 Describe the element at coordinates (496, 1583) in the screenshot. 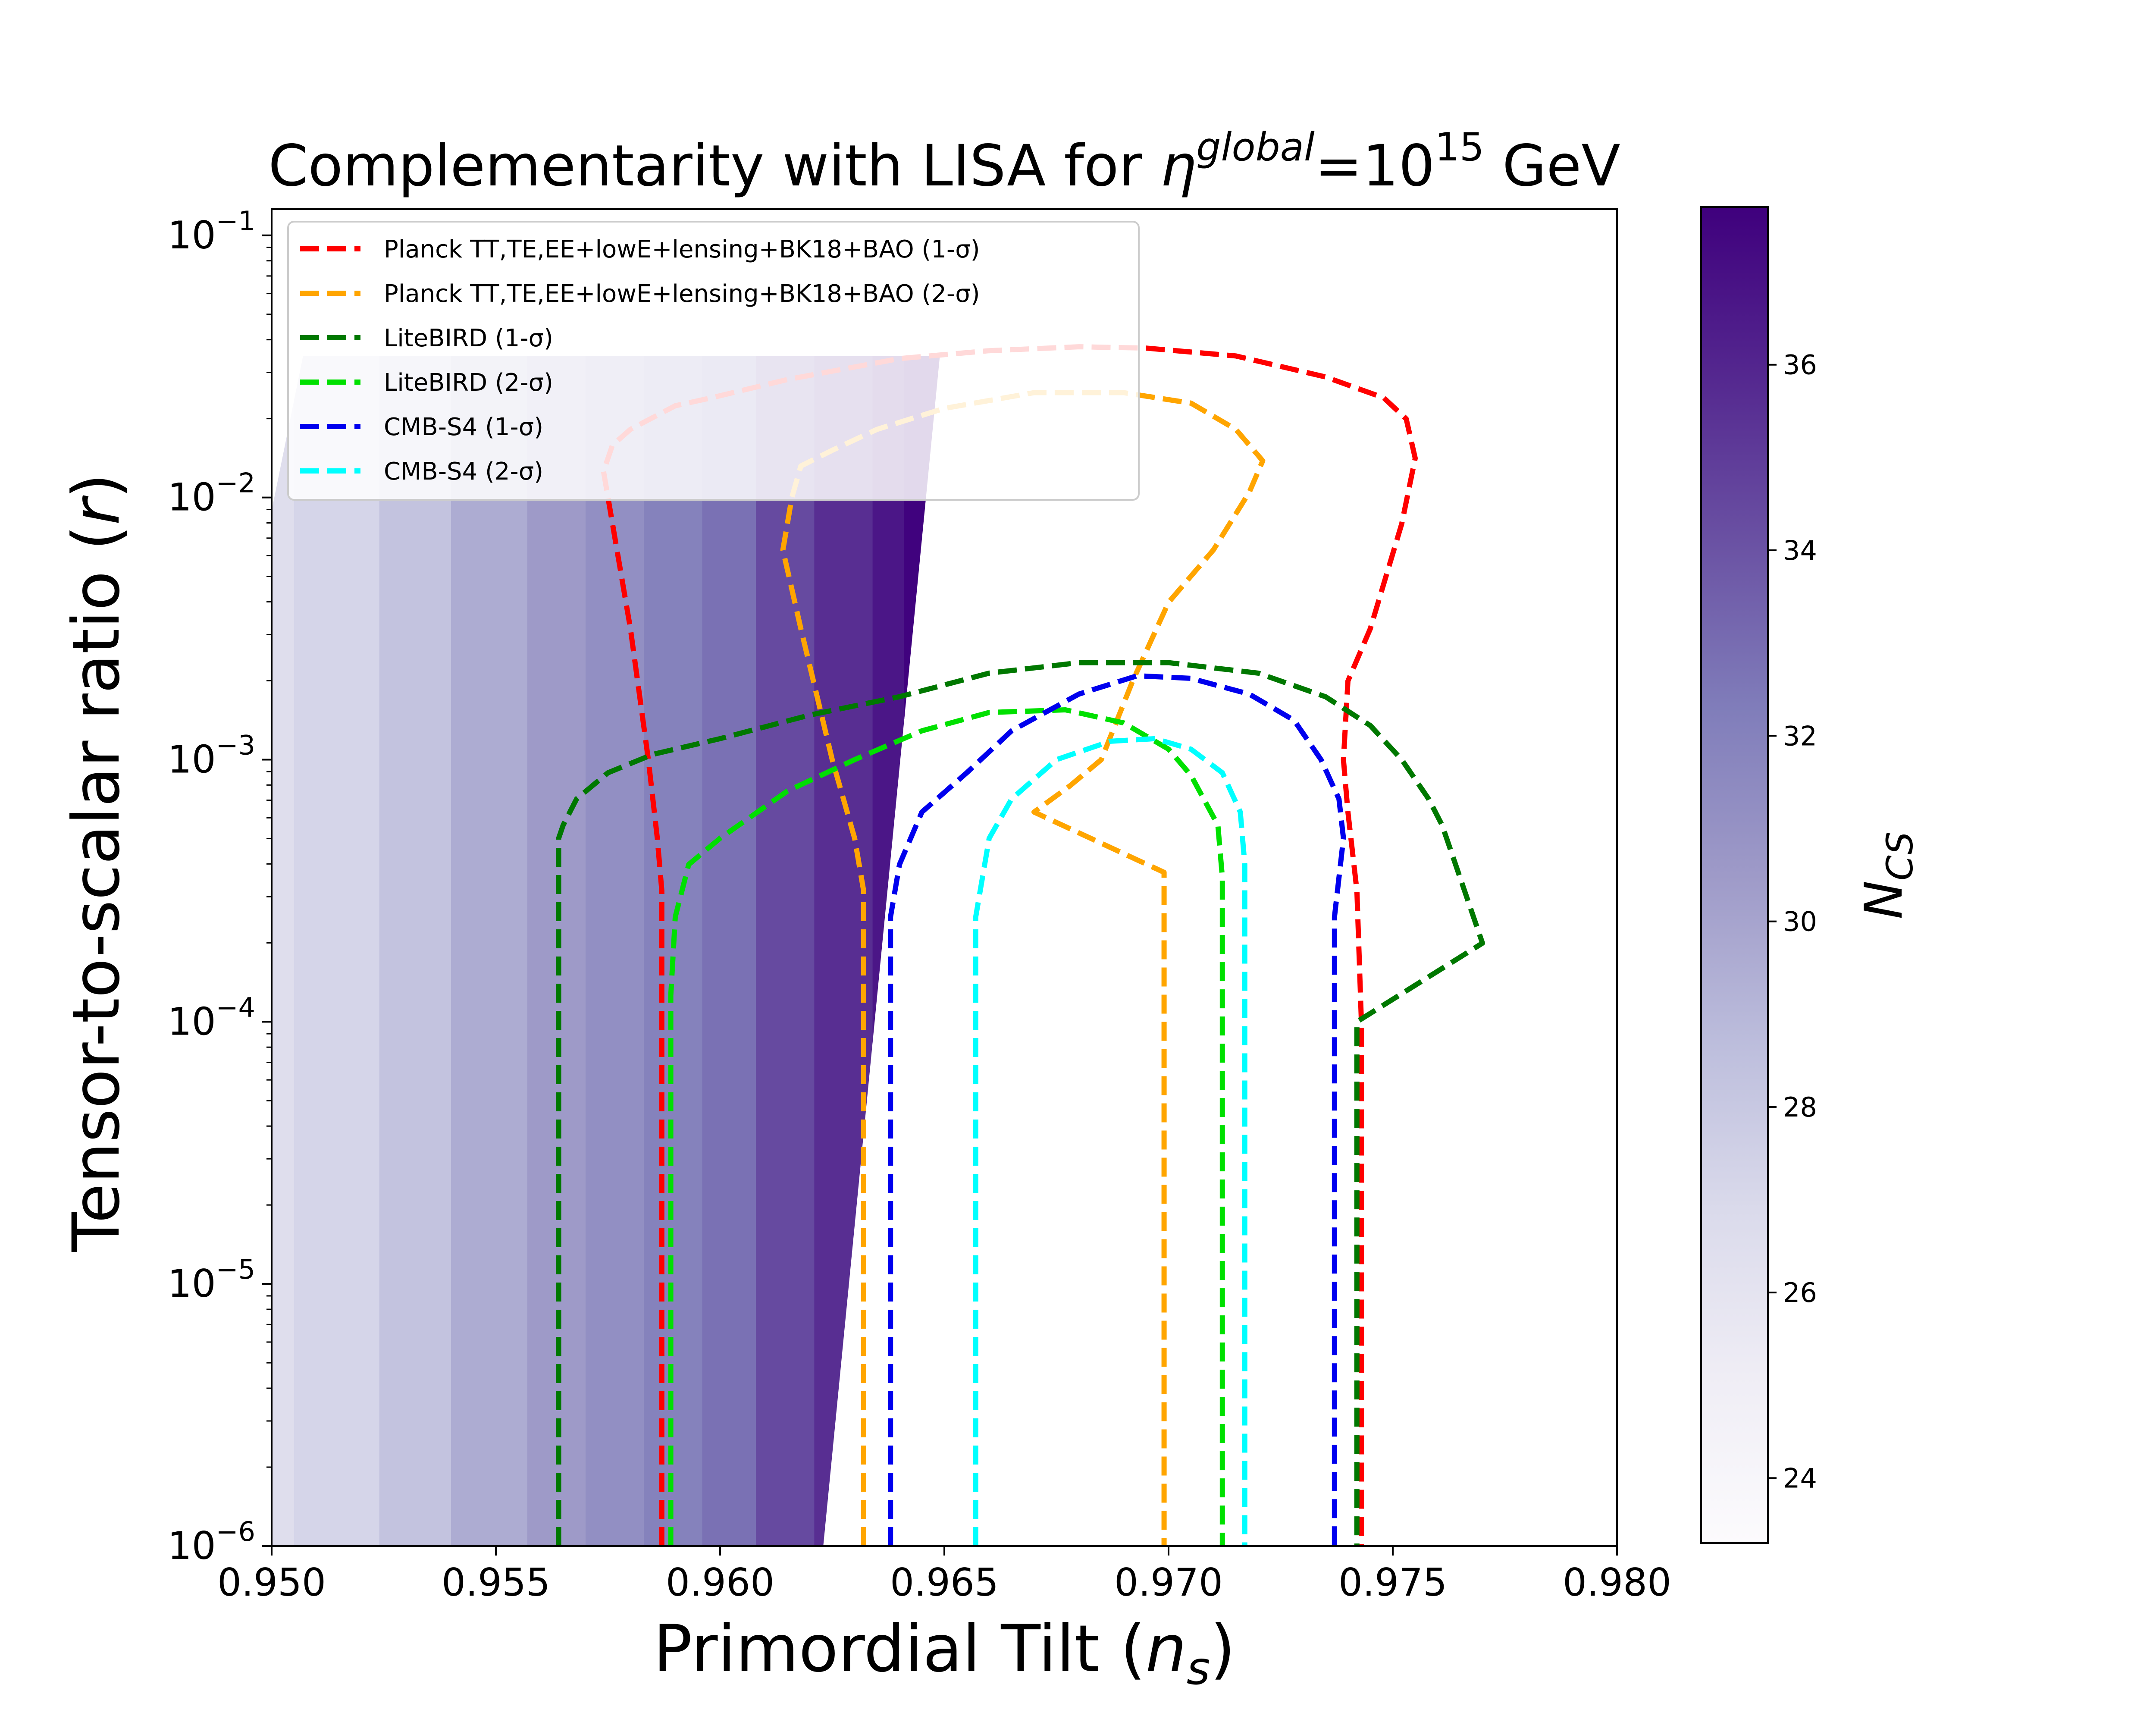

I see `x-tick-label-1: 0.955` at that location.